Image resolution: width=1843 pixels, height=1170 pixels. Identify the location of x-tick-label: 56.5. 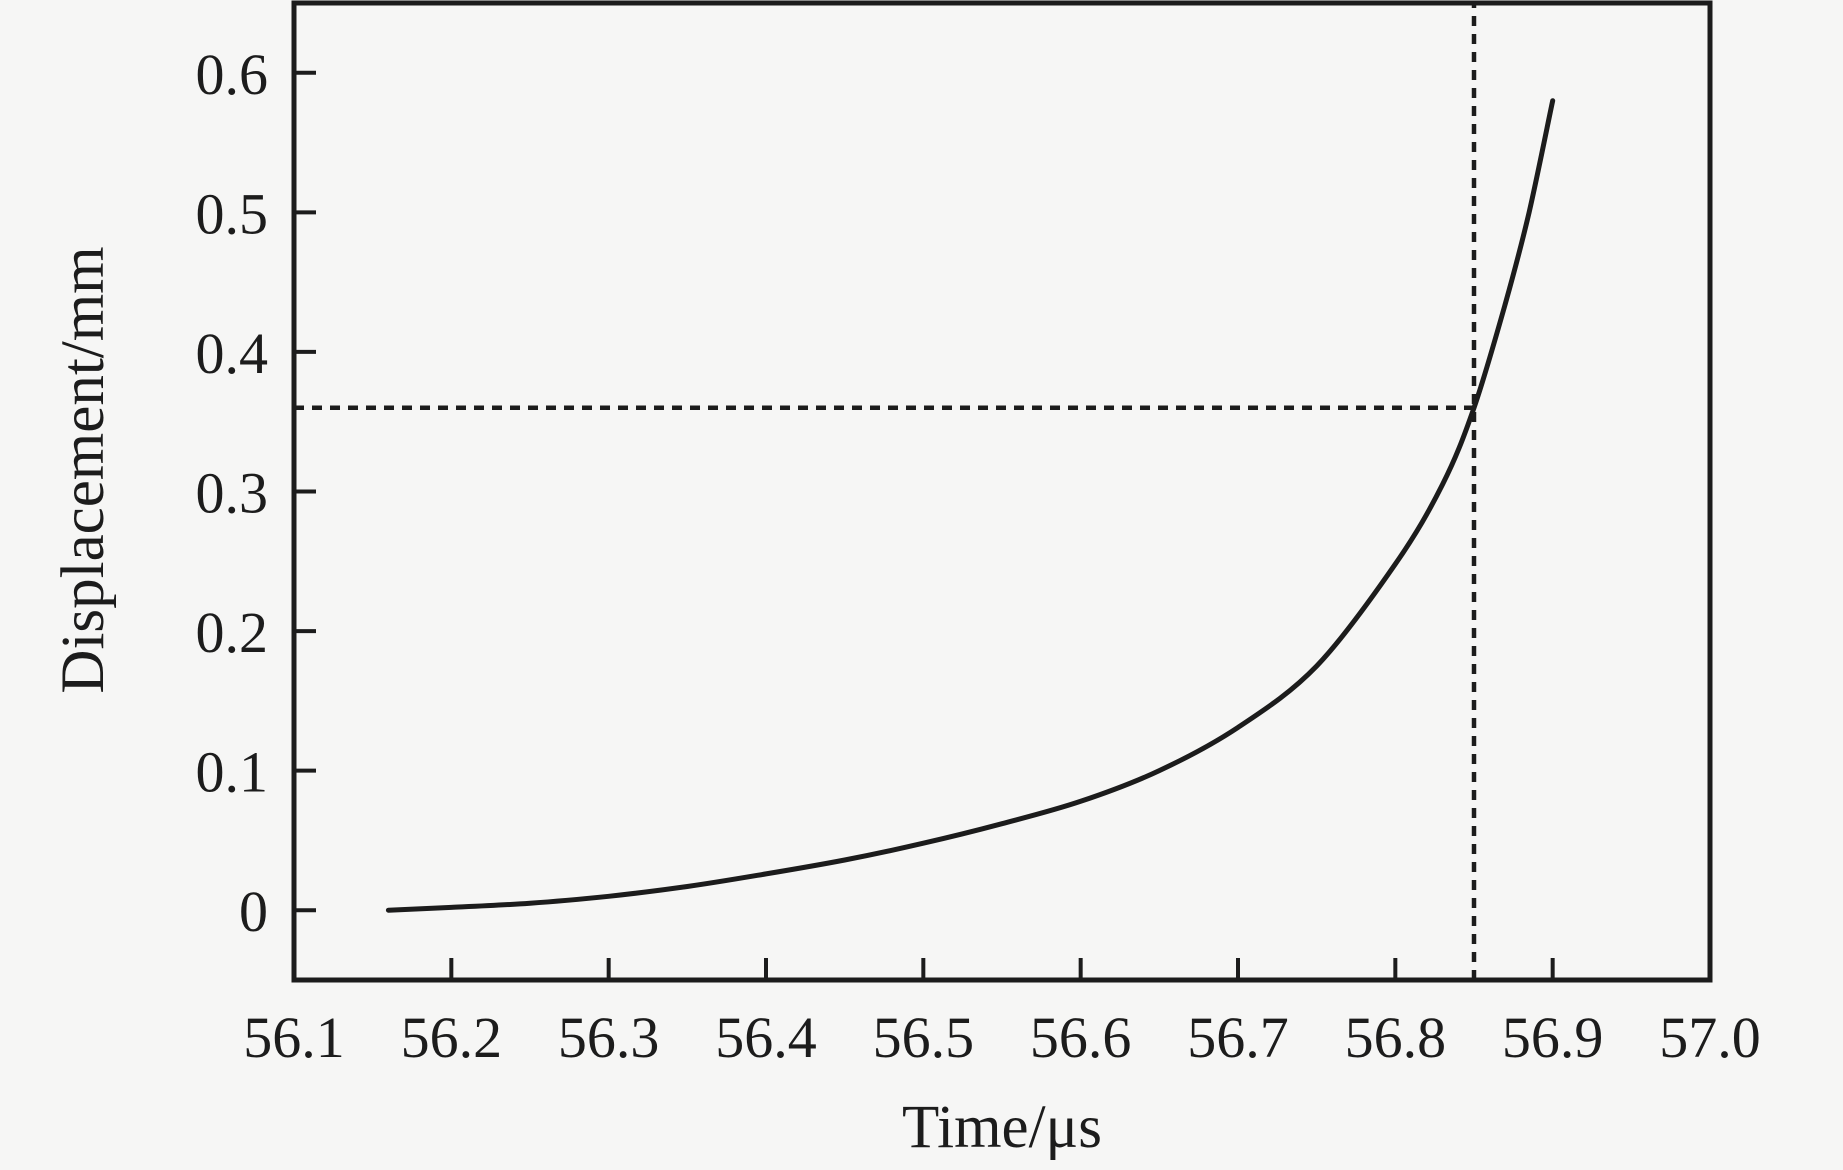
(924, 1037).